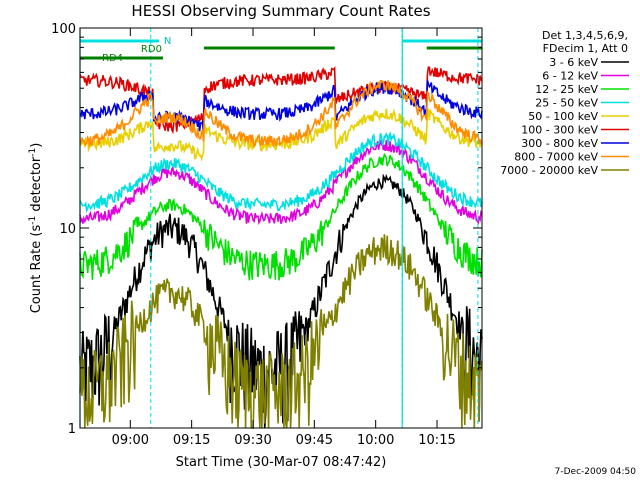 This screenshot has width=640, height=480. Describe the element at coordinates (167, 41) in the screenshot. I see `night-label: N` at that location.